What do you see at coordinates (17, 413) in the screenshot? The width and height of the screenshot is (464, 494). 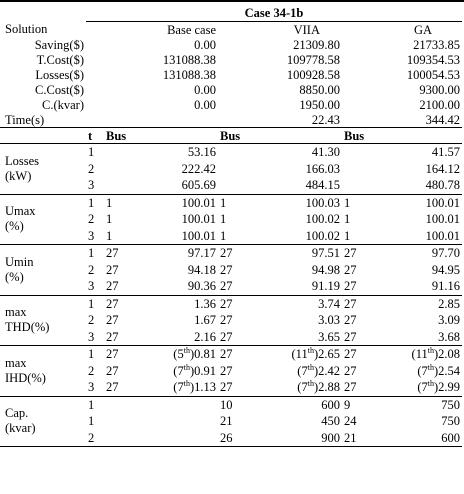 I see `group-label-line: Cap.` at bounding box center [17, 413].